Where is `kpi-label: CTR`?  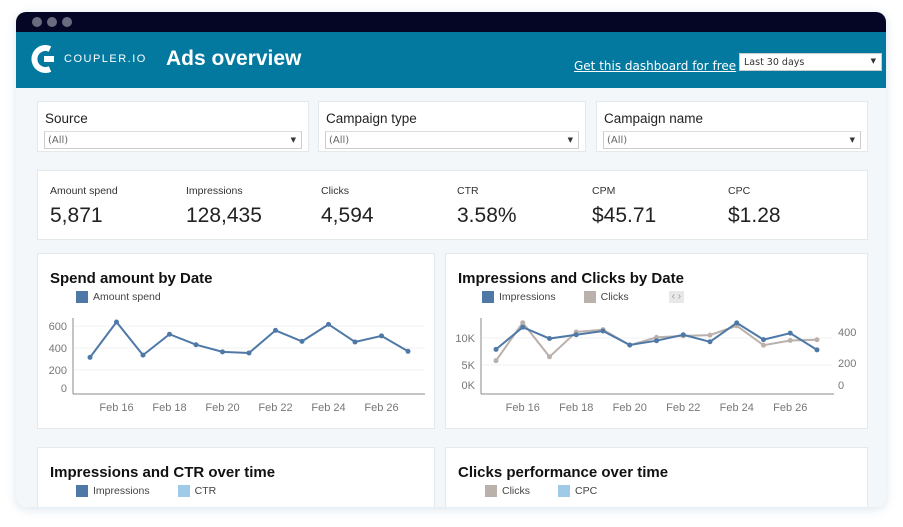
kpi-label: CTR is located at coordinates (468, 191).